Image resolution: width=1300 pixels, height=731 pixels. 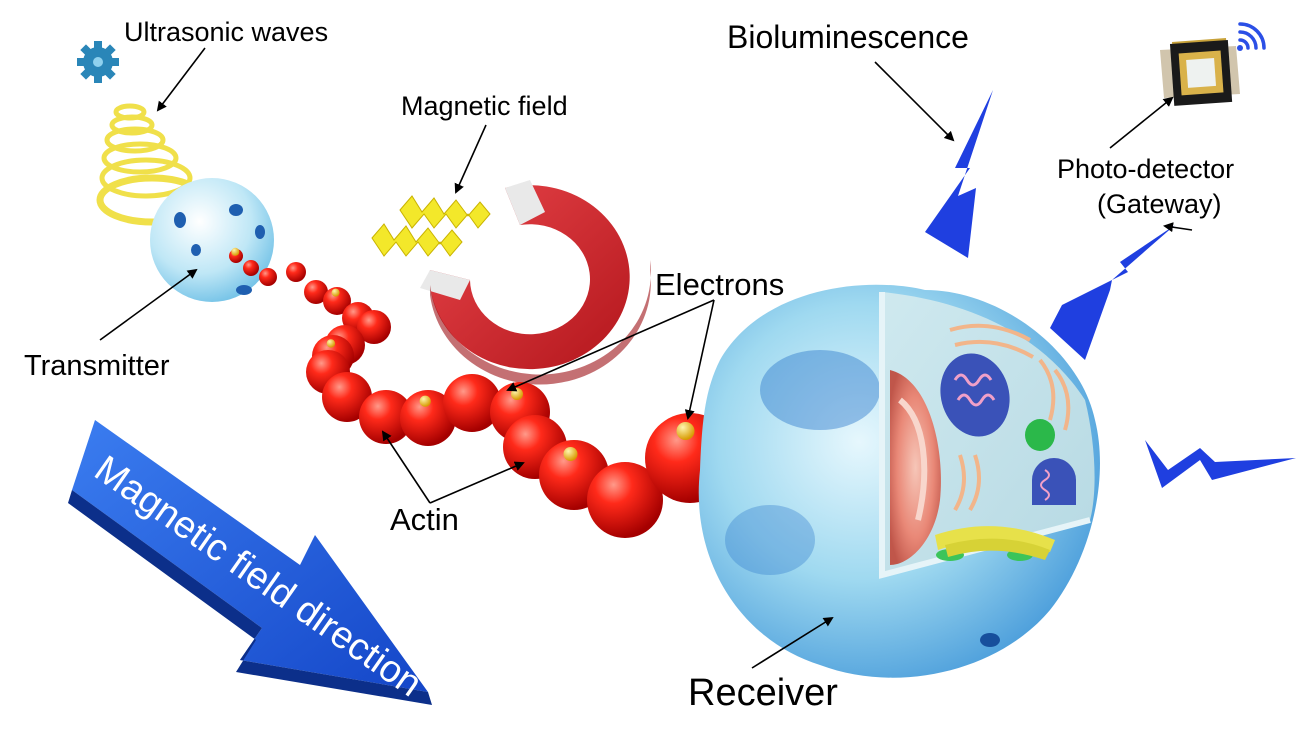 I want to click on label-actin: Actin, so click(x=424, y=519).